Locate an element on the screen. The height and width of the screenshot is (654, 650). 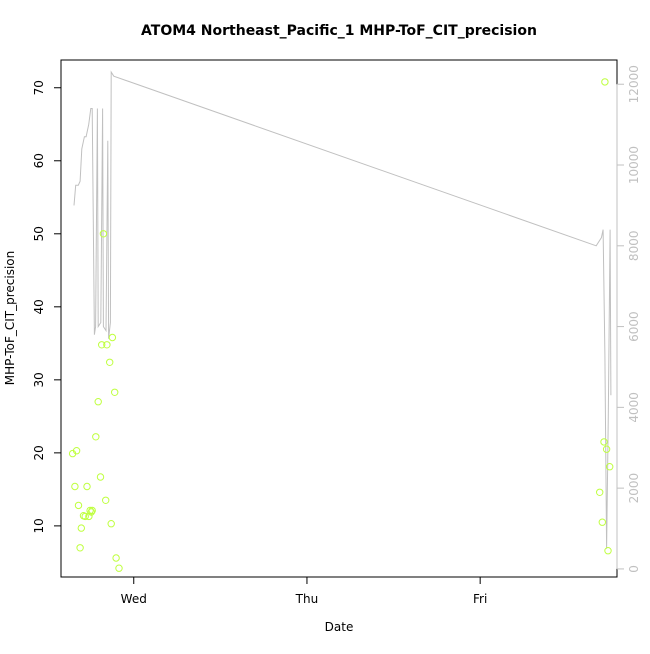
y-axis-label: MHP-ToF_CIT_precision is located at coordinates (10, 318).